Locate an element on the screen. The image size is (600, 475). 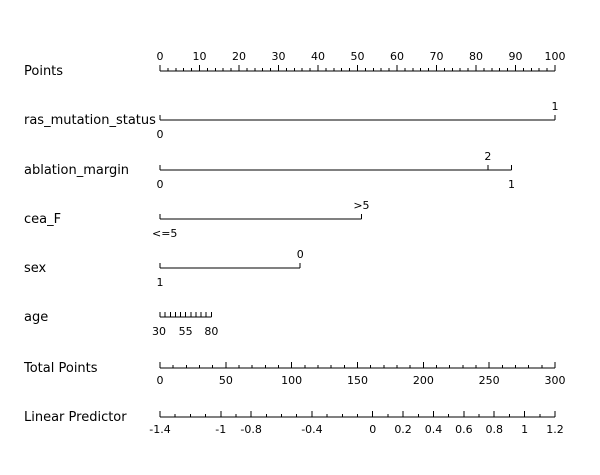
row-label-points: Points is located at coordinates (43, 71).